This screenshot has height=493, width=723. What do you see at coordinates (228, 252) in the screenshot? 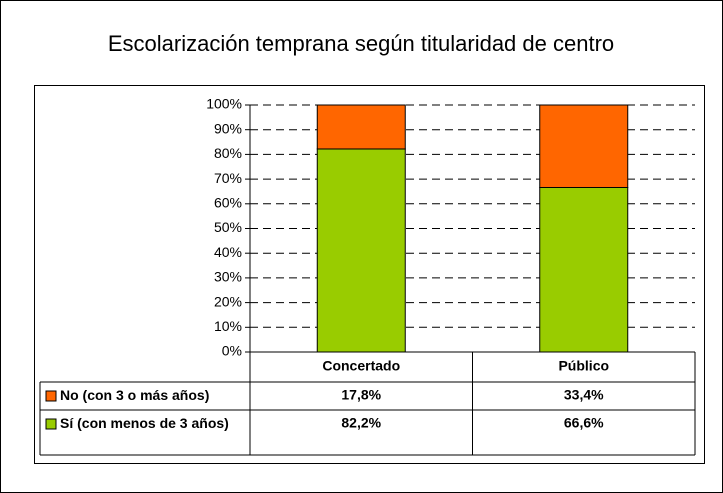
I see `y-tick-label: 40%` at bounding box center [228, 252].